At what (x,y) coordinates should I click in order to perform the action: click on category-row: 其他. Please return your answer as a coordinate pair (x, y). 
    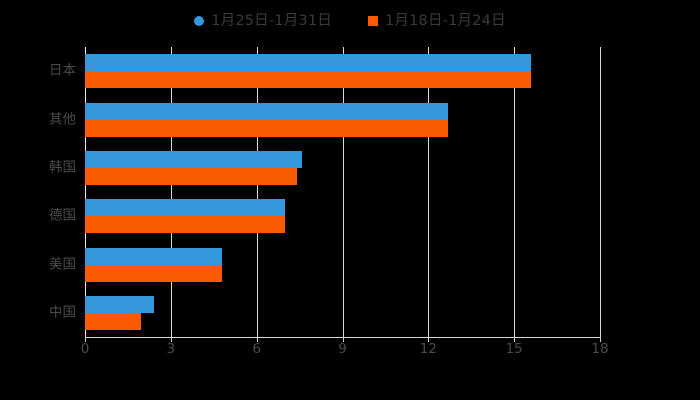
    Looking at the image, I should click on (324, 119).